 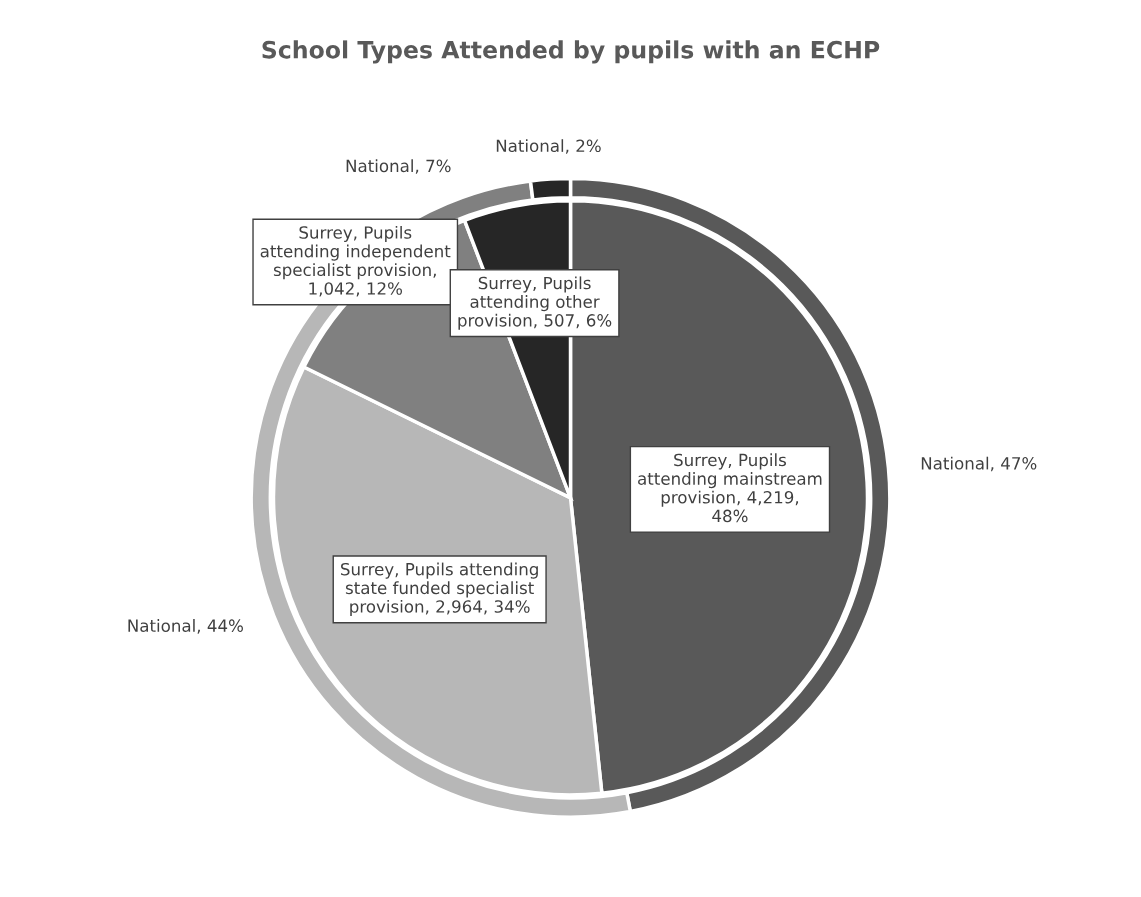 I want to click on data-label: Surrey, Pupils attending mainstream provision, 4,219, 48%, so click(x=730, y=488).